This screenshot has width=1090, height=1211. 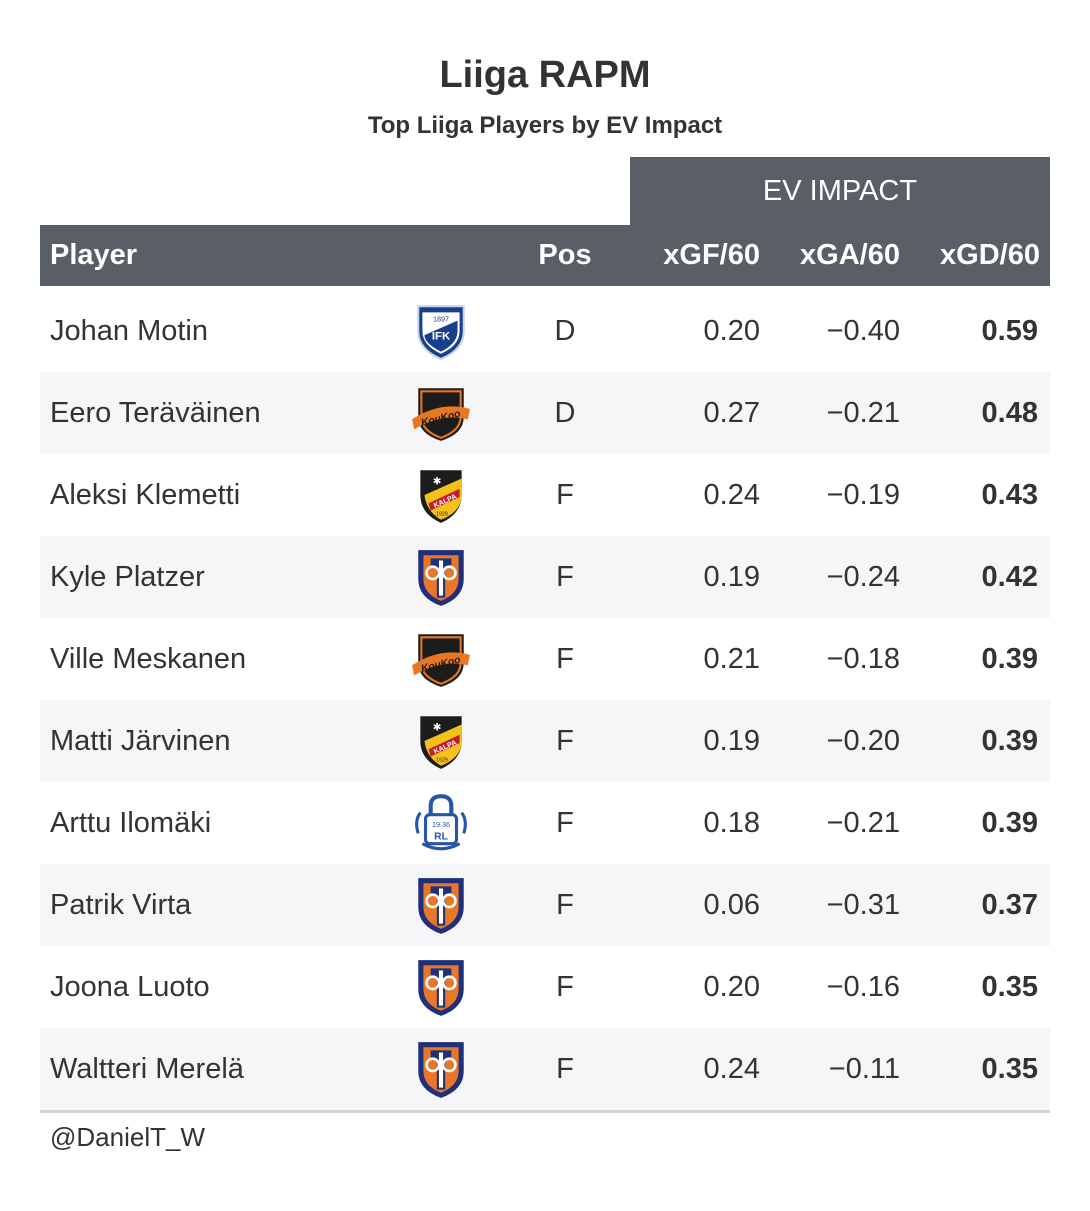 I want to click on column-header-xgd: xGD/60, so click(x=990, y=255).